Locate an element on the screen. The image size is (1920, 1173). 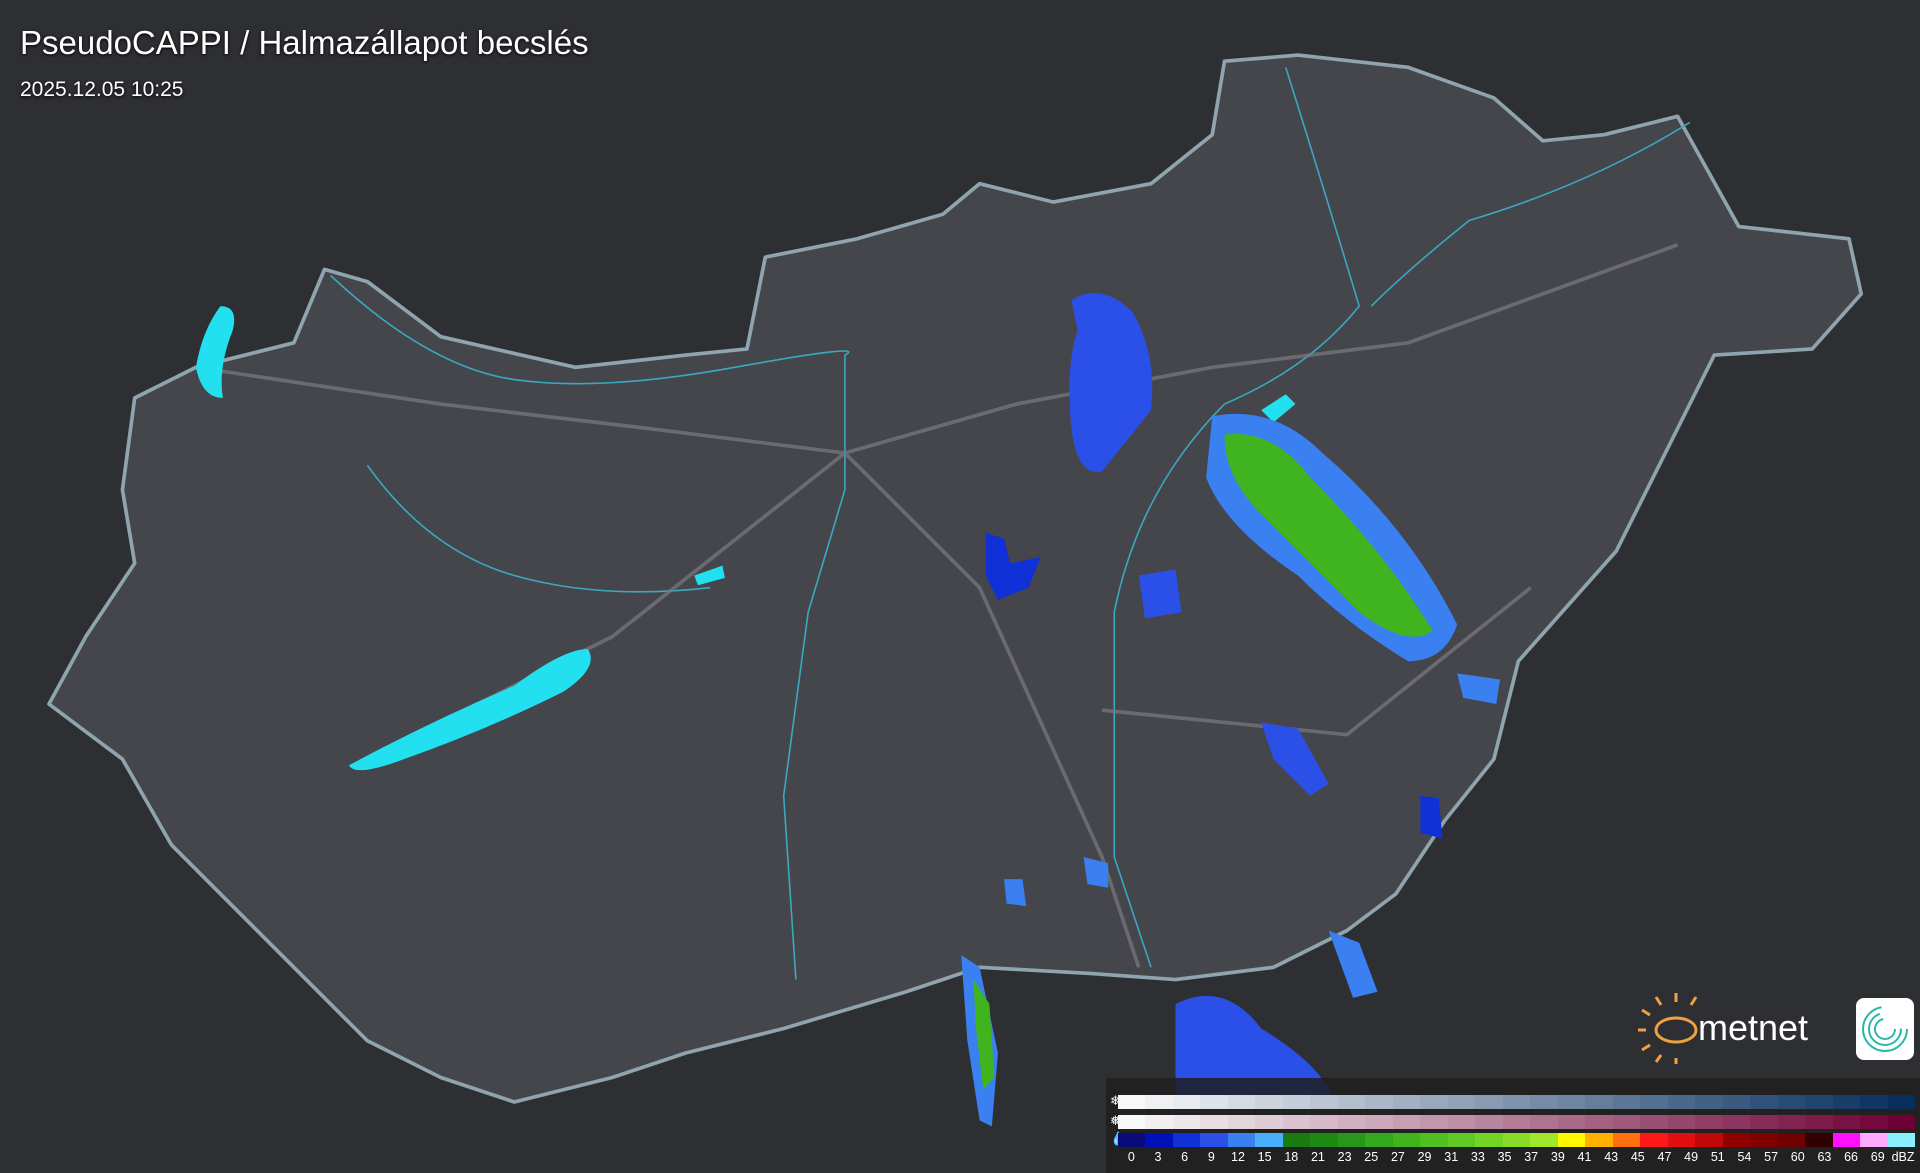
legend-row-snow: ❄ is located at coordinates (1513, 1101).